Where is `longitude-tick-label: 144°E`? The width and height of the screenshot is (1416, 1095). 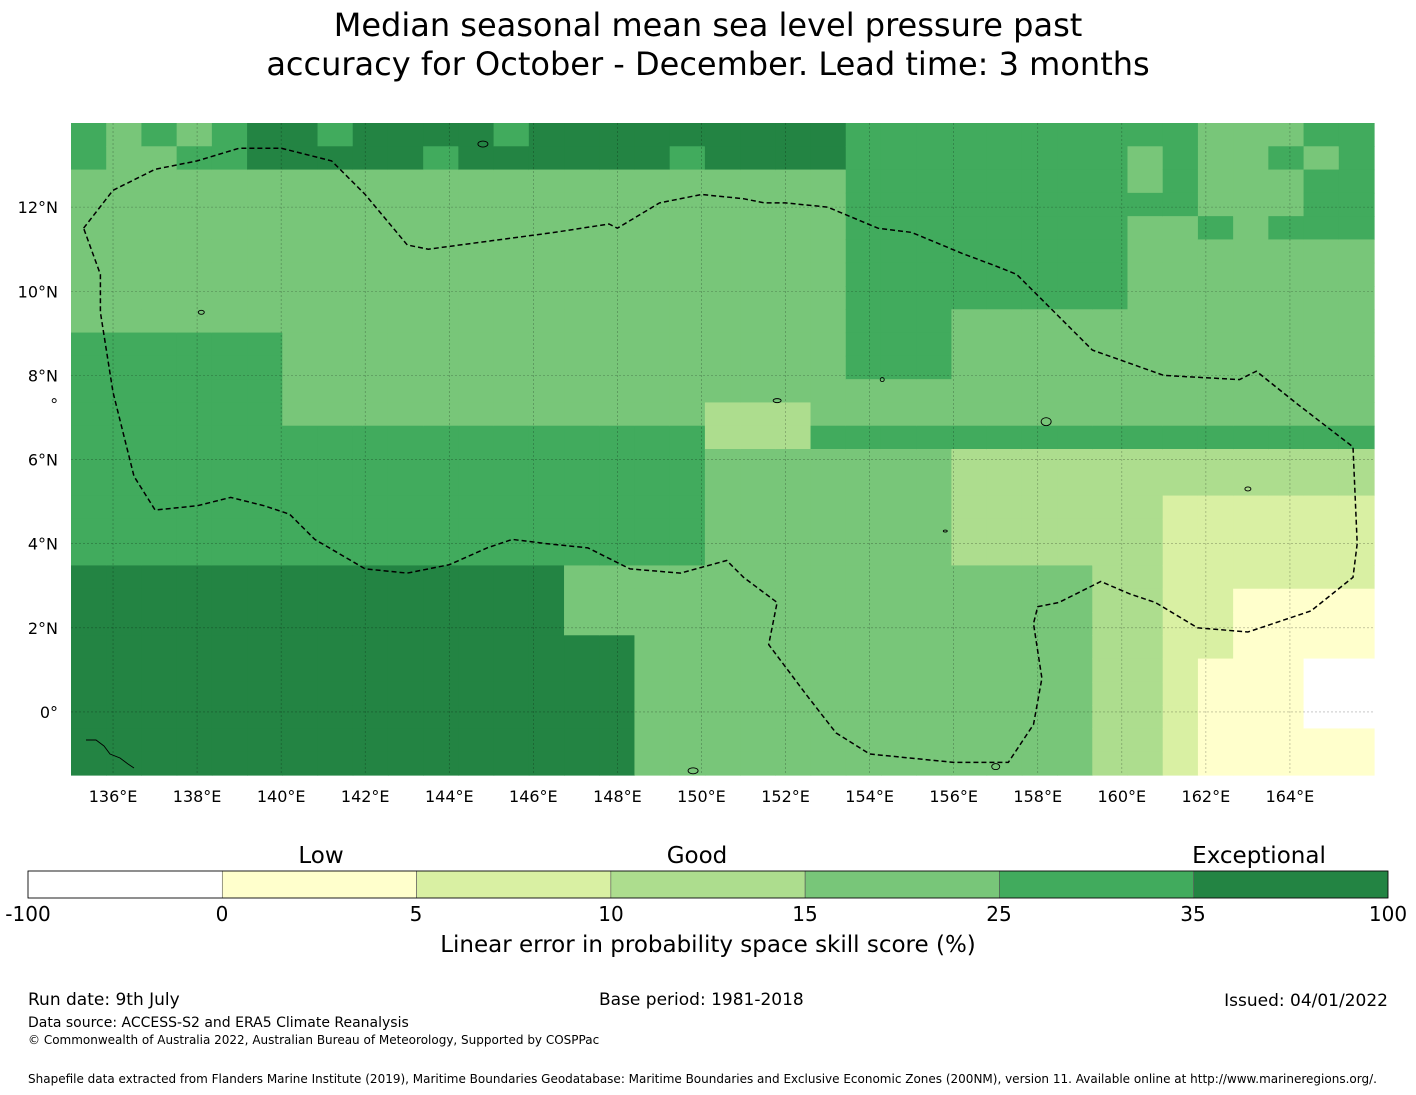
longitude-tick-label: 144°E is located at coordinates (449, 796).